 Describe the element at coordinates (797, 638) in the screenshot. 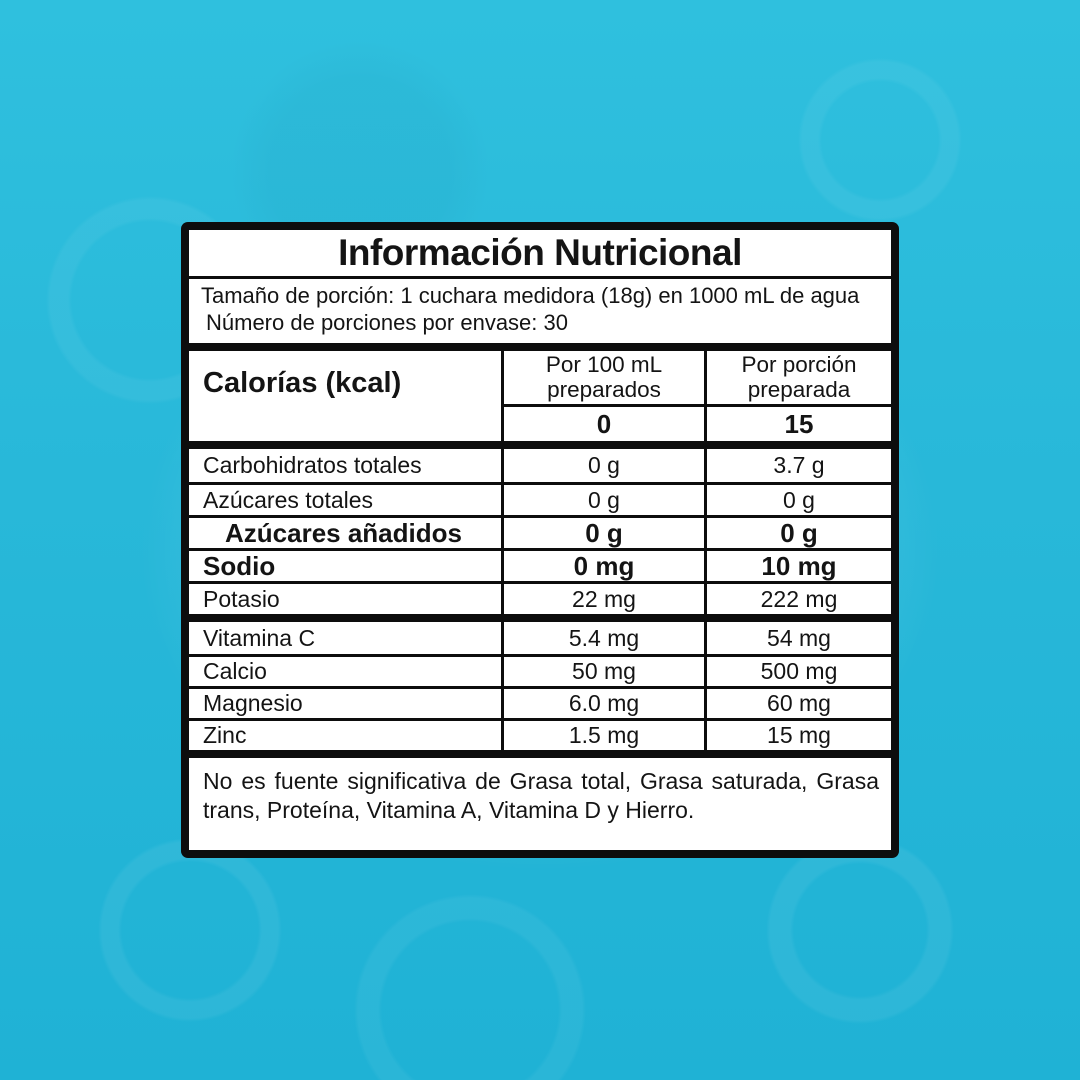

I see `mineral-portion-value: 54 mg` at that location.